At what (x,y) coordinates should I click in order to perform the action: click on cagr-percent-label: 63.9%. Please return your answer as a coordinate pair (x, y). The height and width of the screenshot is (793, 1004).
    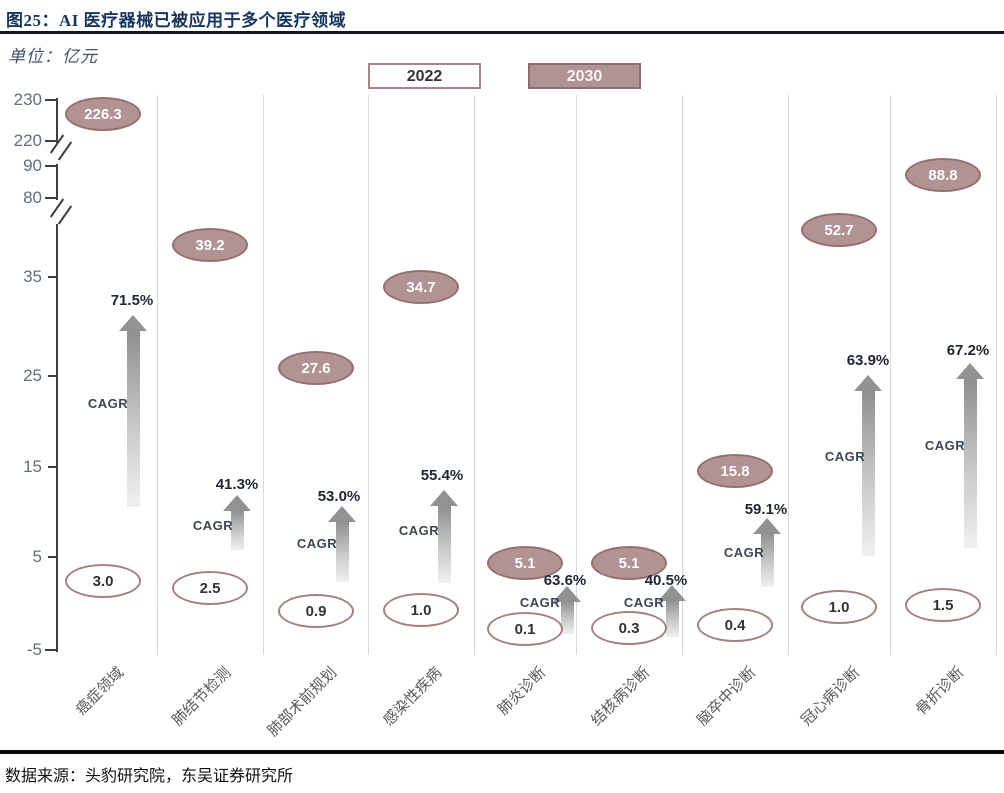
    Looking at the image, I should click on (868, 360).